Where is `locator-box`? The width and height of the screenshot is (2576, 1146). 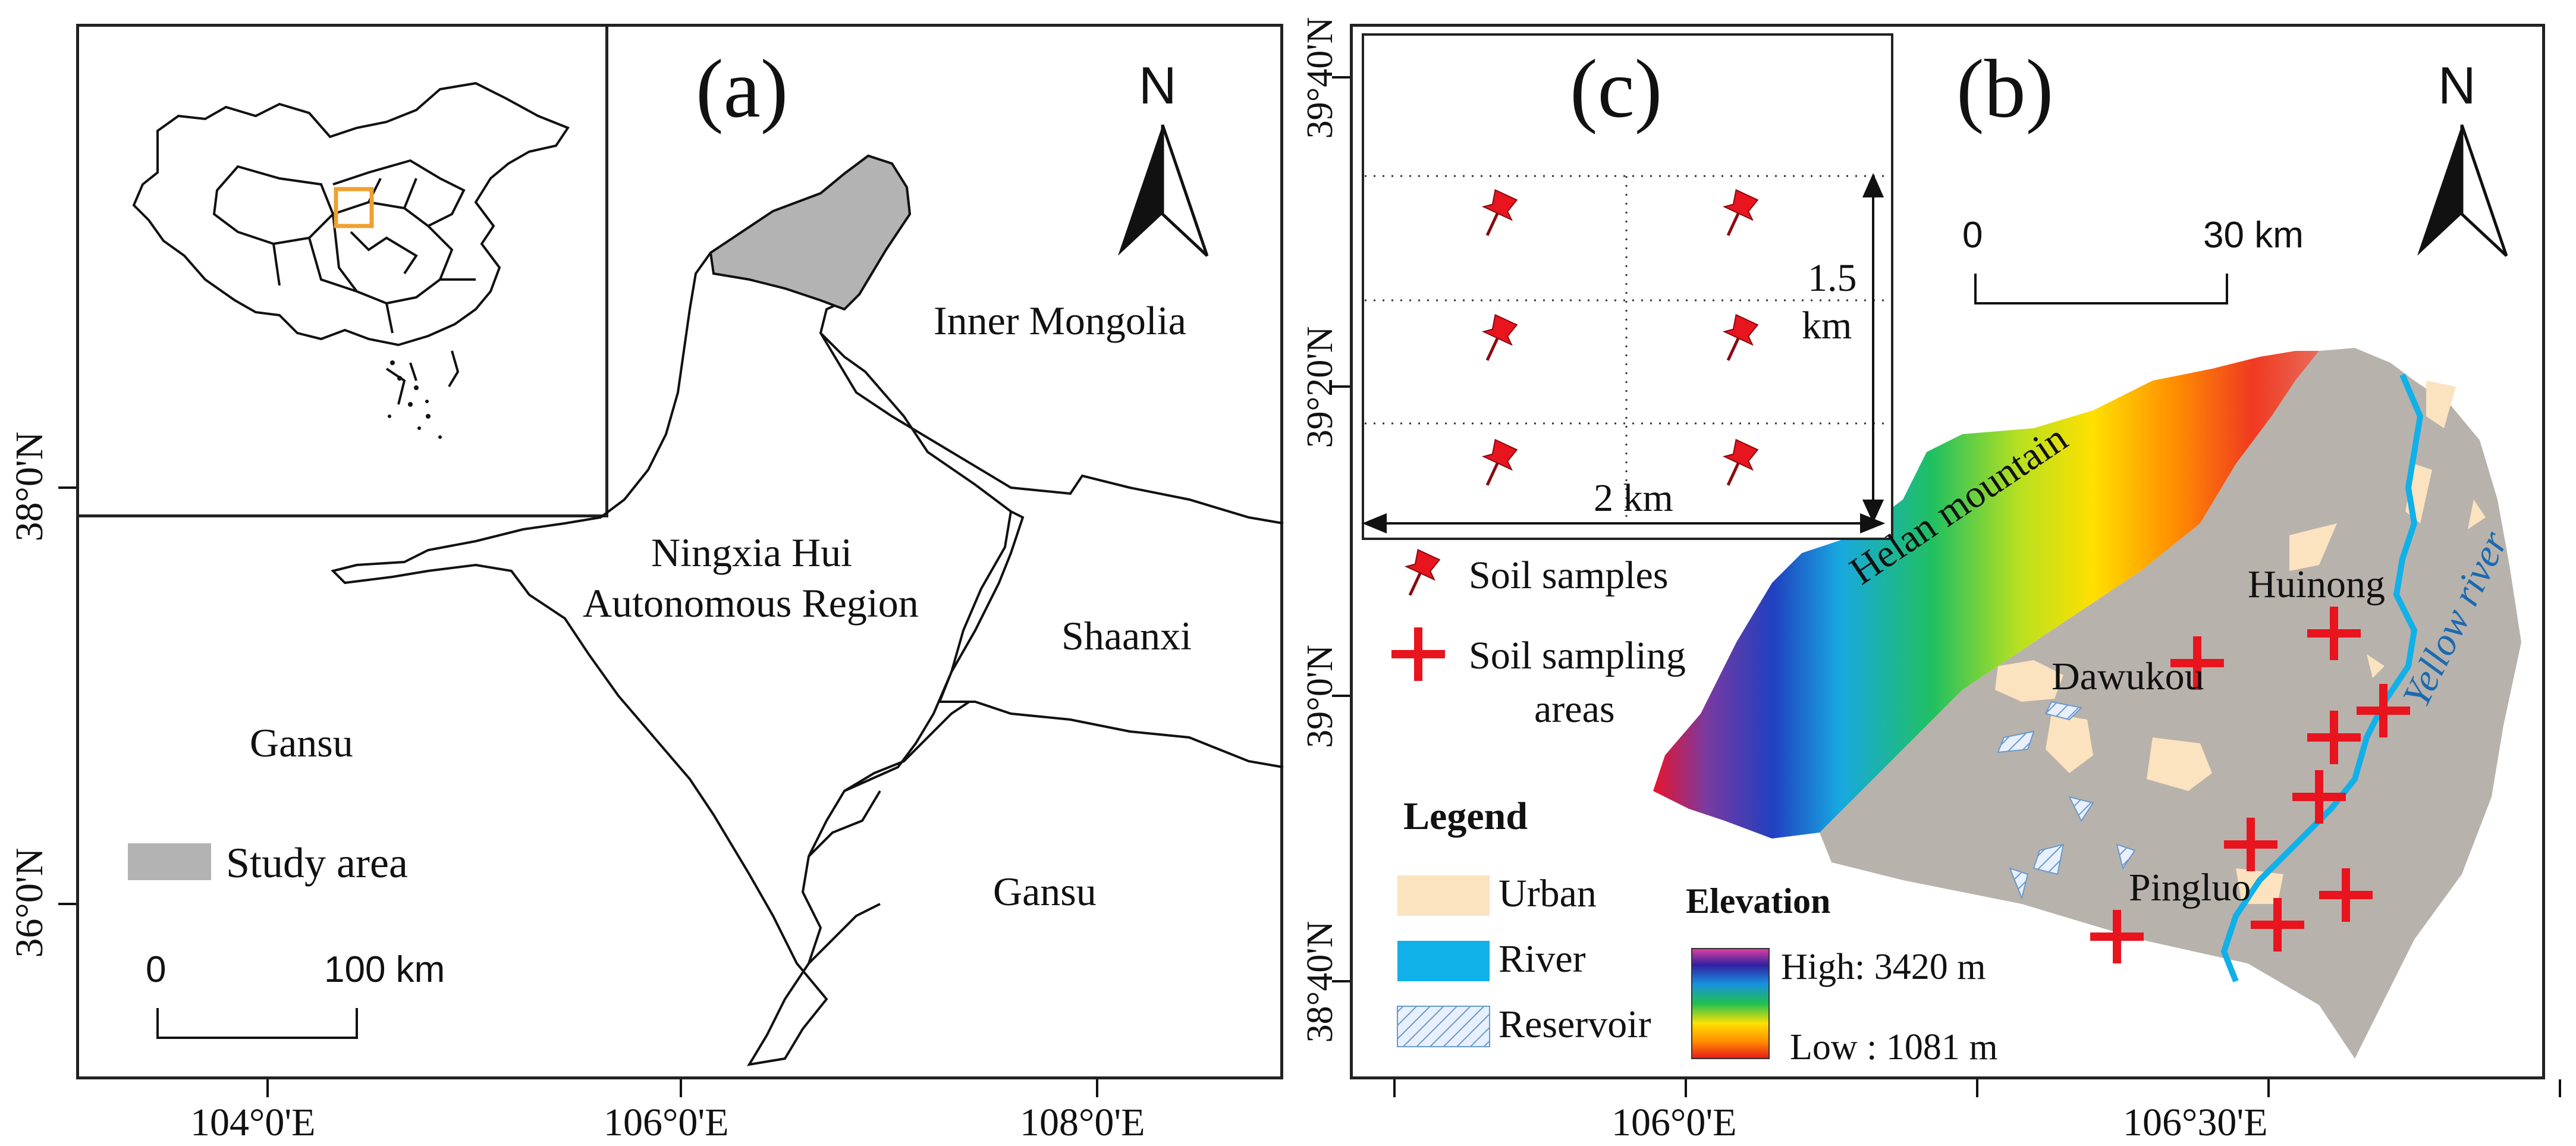 locator-box is located at coordinates (354, 207).